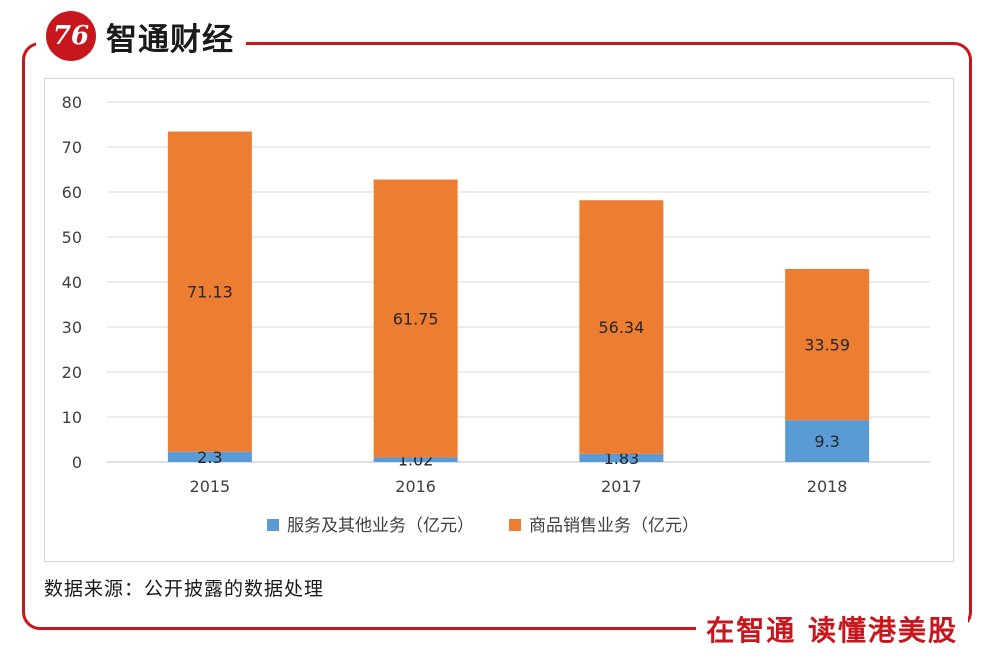 This screenshot has height=666, width=1000. I want to click on data-label: 61.75, so click(416, 318).